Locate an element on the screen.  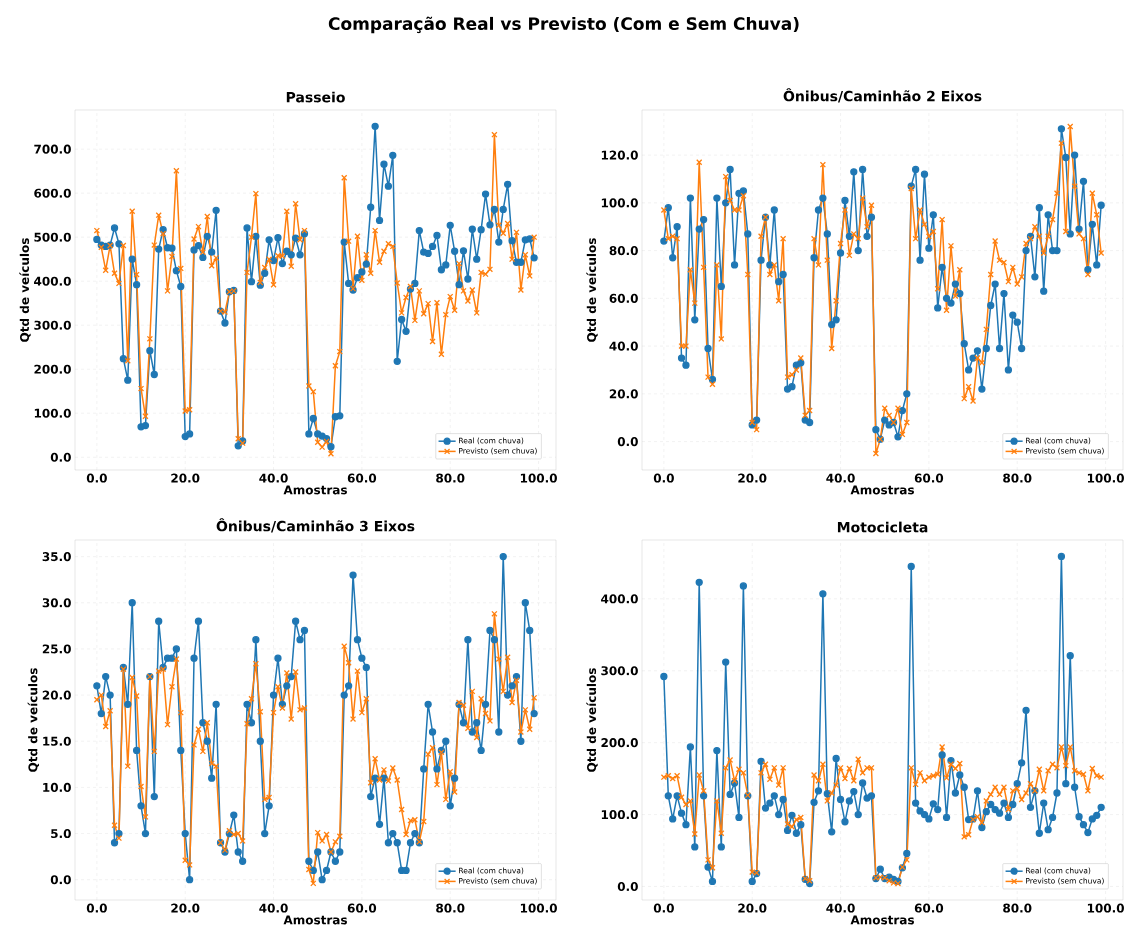
y-tick-label: 30.0 is located at coordinates (56, 603).